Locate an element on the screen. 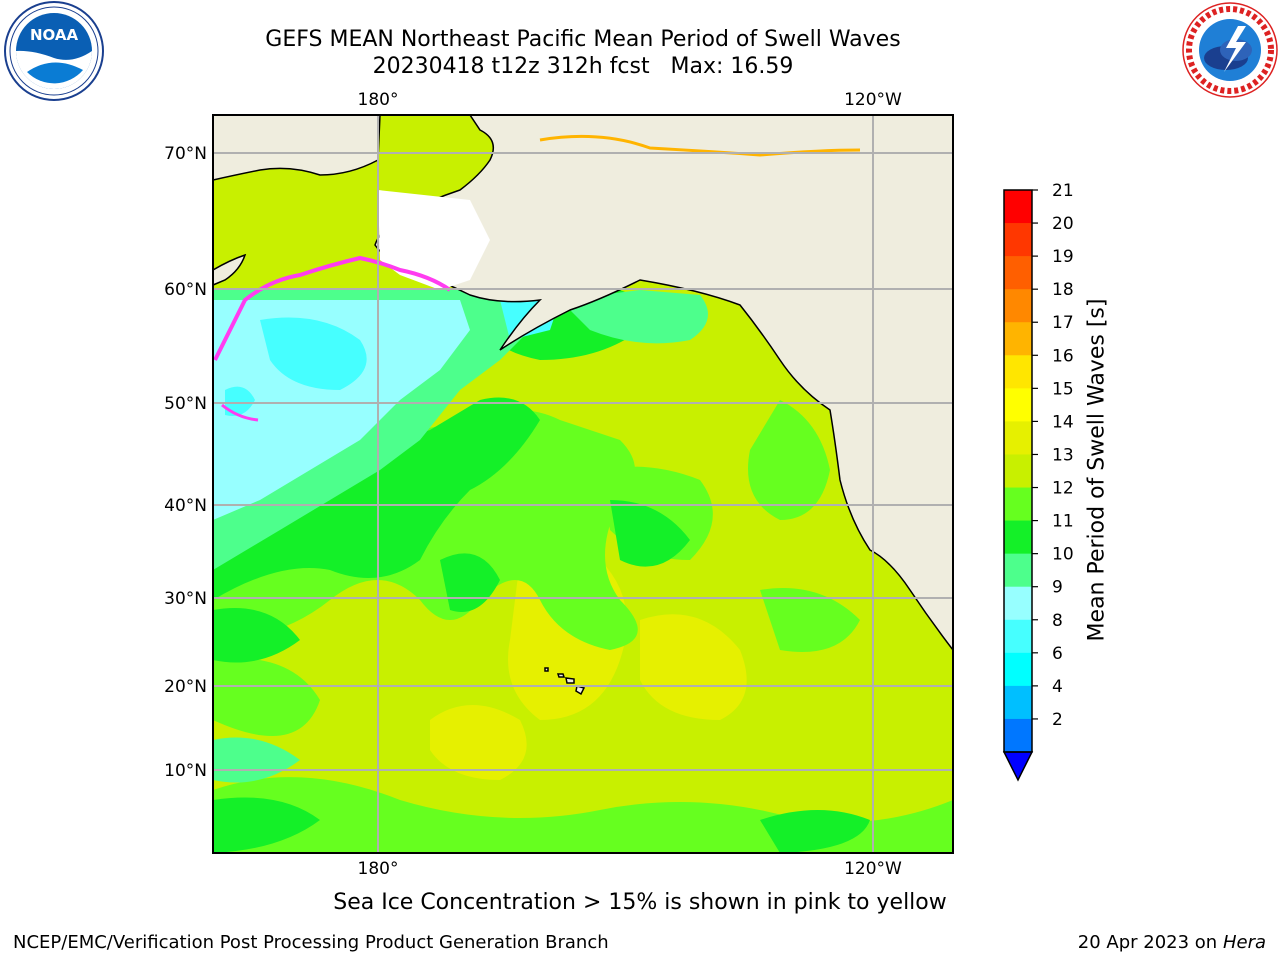 The width and height of the screenshot is (1280, 960). lat-label-40n: 40°N is located at coordinates (185, 506).